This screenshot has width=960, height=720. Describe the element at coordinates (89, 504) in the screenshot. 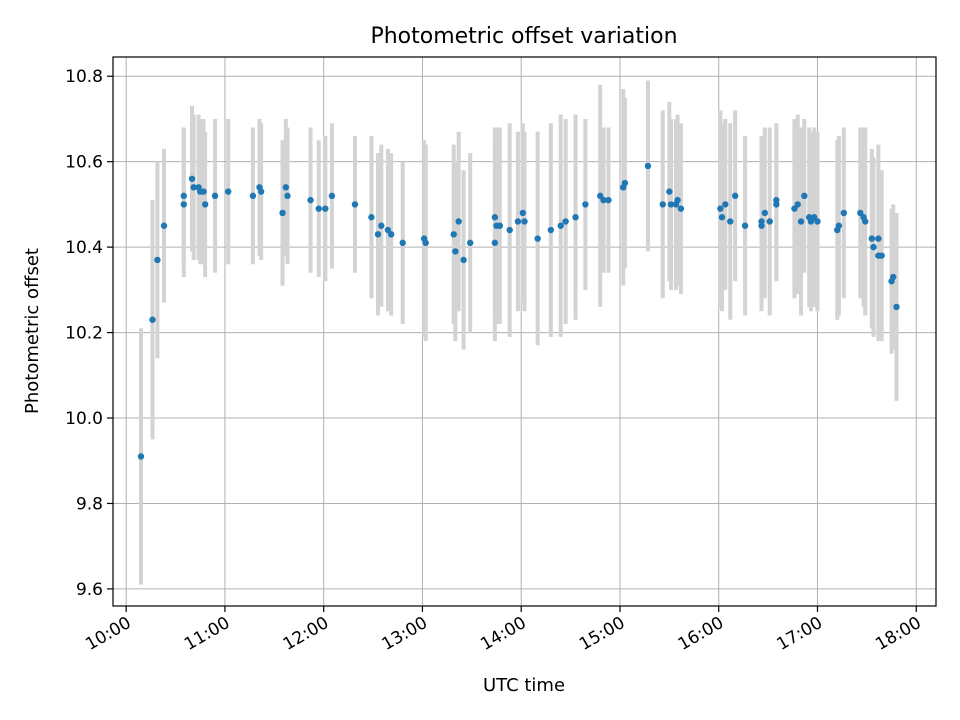

I see `y-tick-label: 9.8` at that location.